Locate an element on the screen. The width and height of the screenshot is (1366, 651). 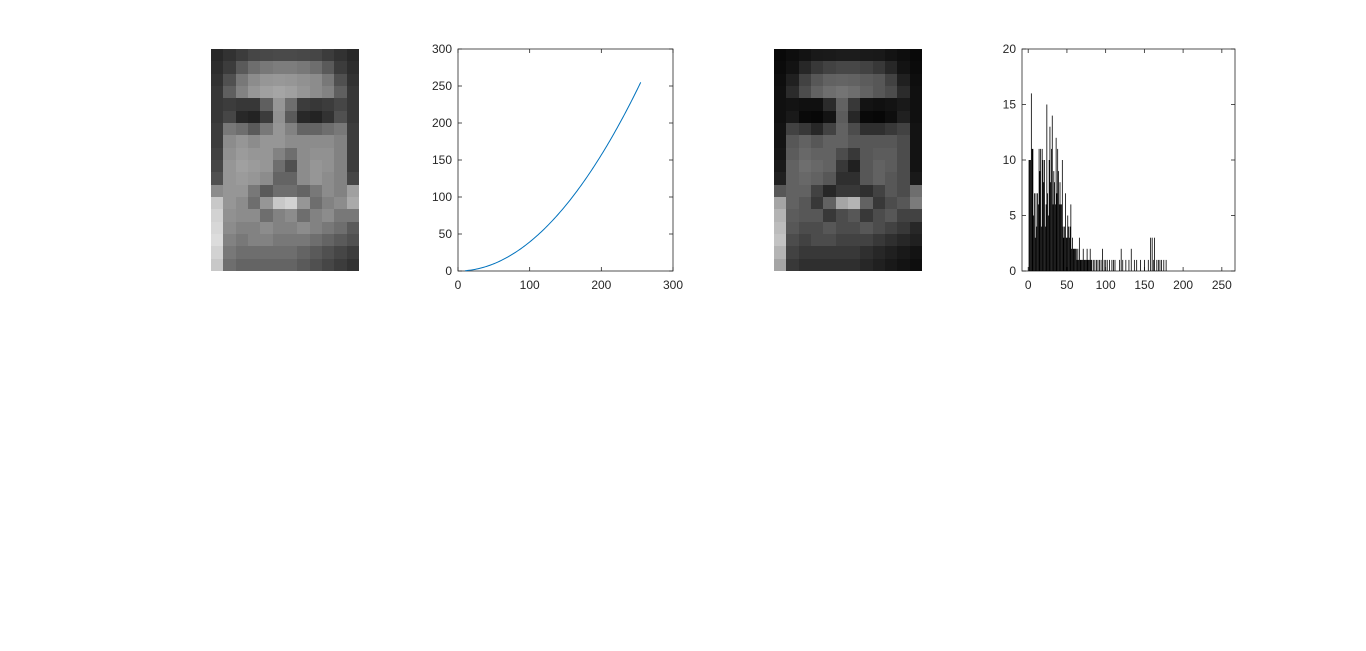
histogram-plot-xtick-label: 50 is located at coordinates (1067, 285).